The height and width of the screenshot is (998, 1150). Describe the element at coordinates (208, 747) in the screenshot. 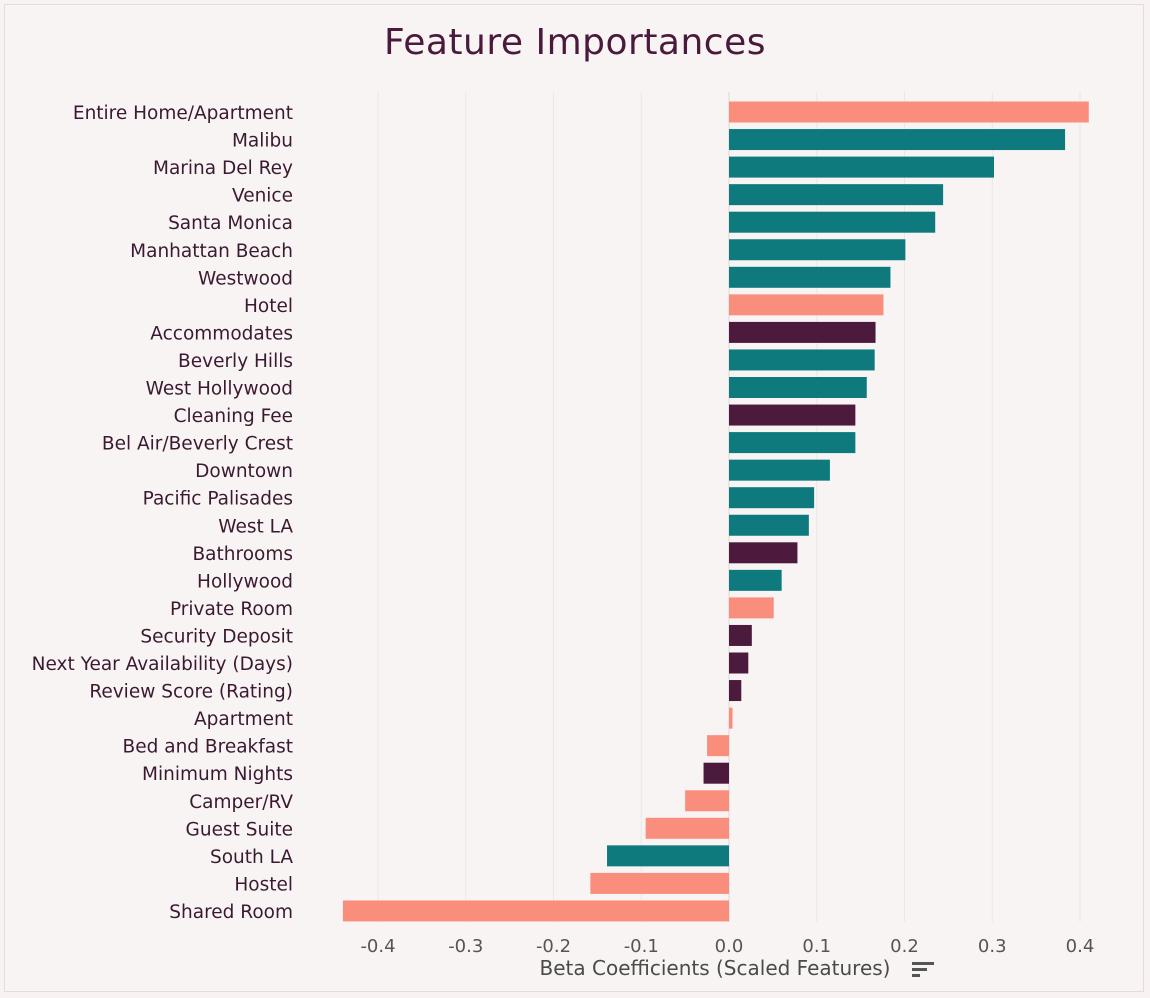

I see `y-category-label: Bed and Breakfast` at that location.